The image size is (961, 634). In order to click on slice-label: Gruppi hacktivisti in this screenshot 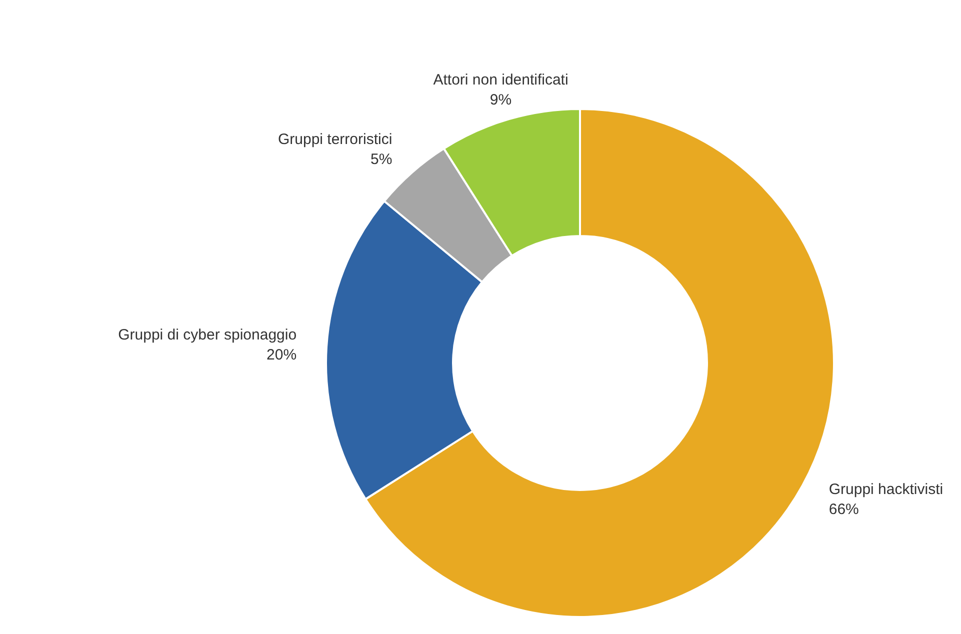, I will do `click(886, 489)`.